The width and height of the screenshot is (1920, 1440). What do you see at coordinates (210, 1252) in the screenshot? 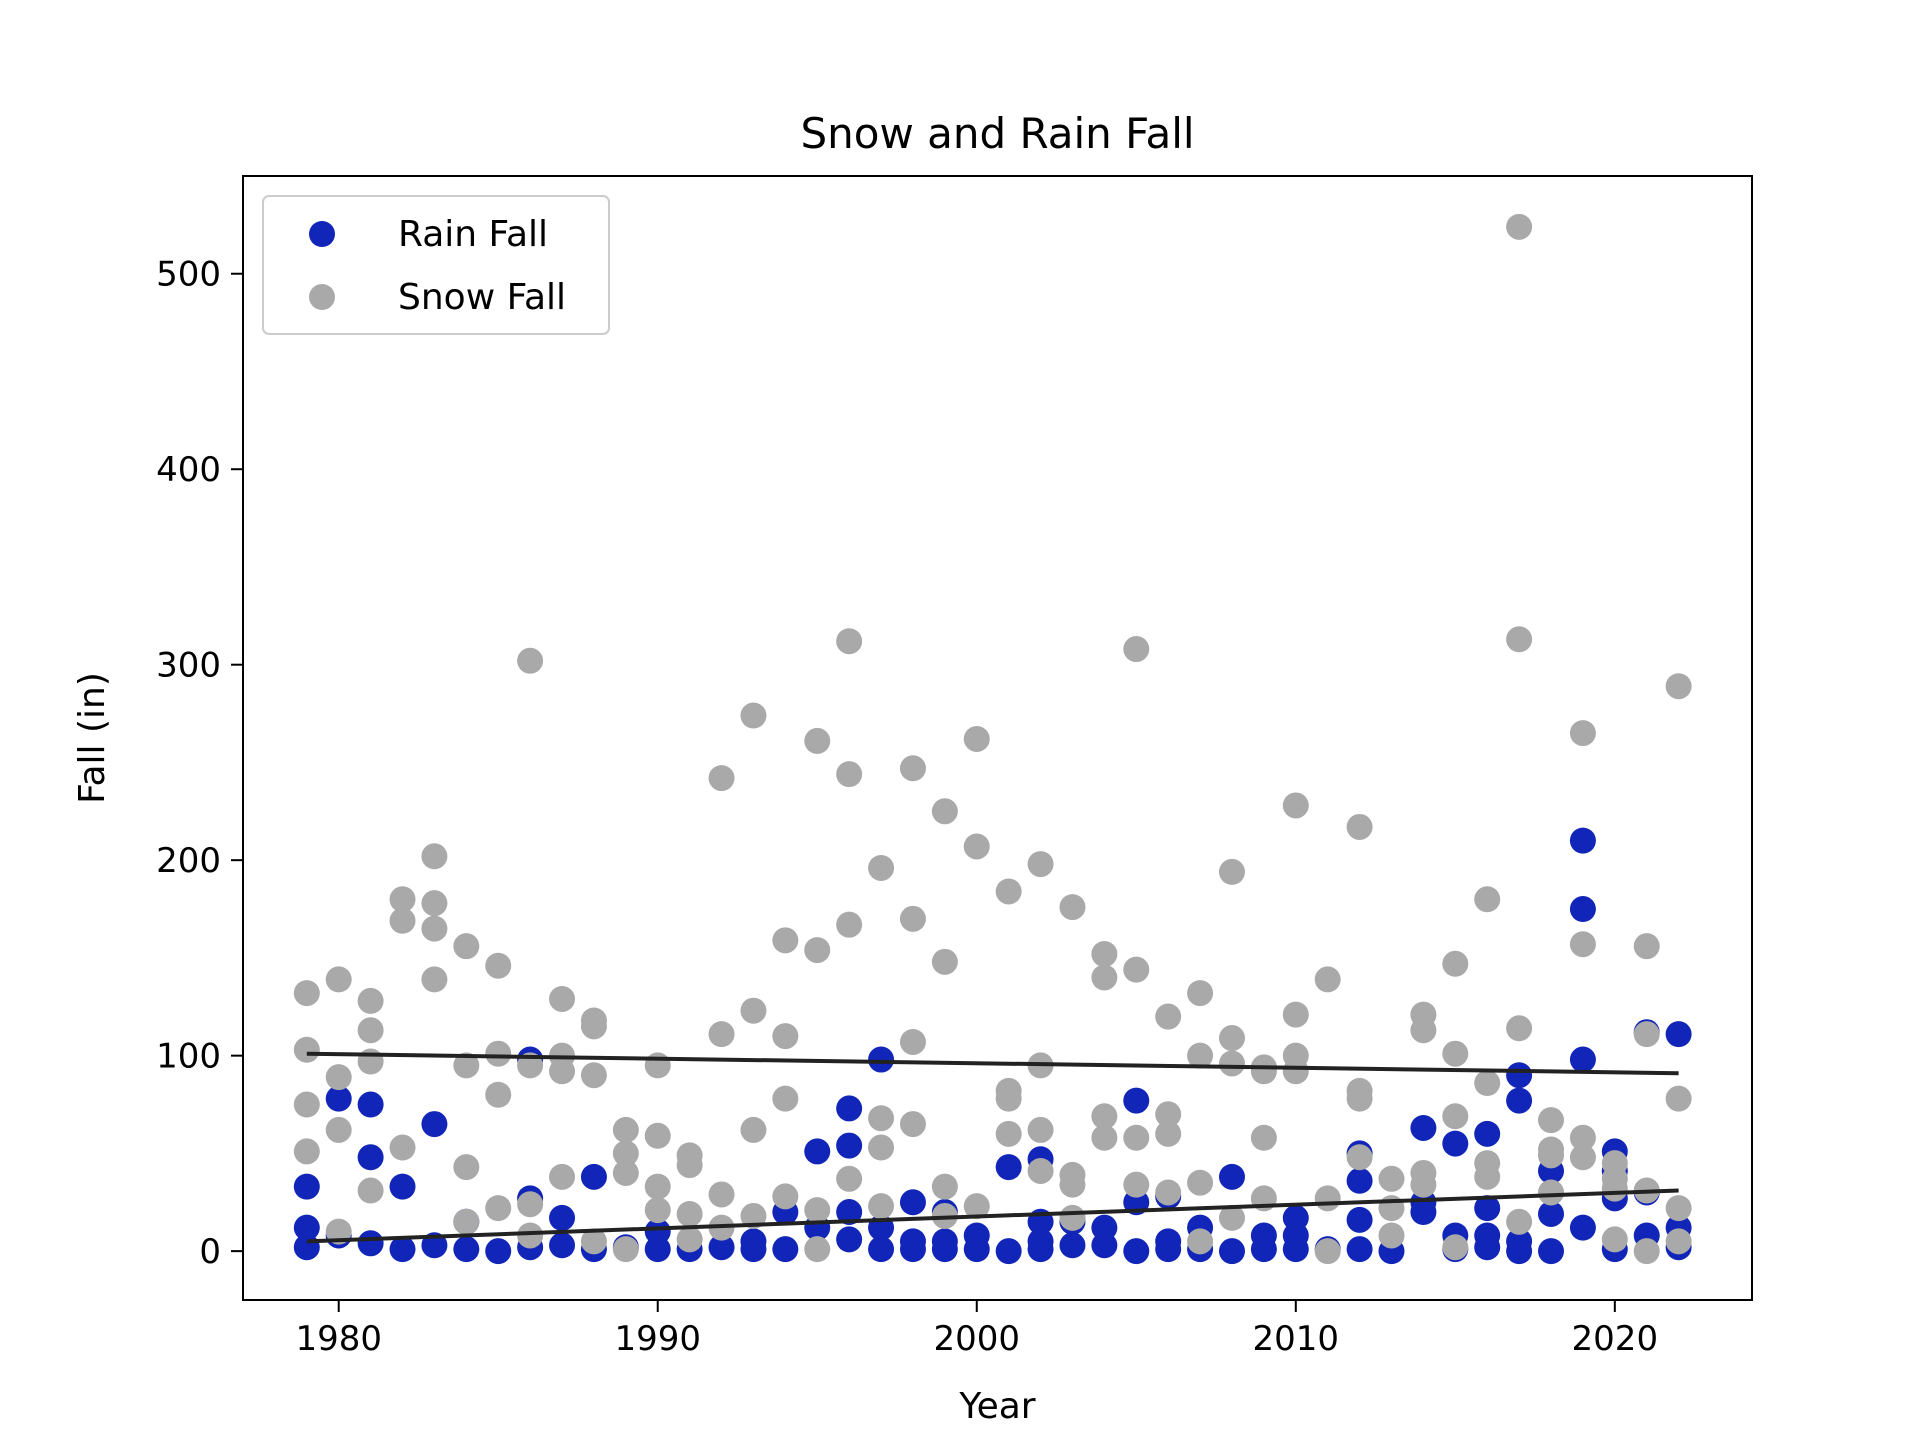
I see `y-tick-label: 0` at bounding box center [210, 1252].